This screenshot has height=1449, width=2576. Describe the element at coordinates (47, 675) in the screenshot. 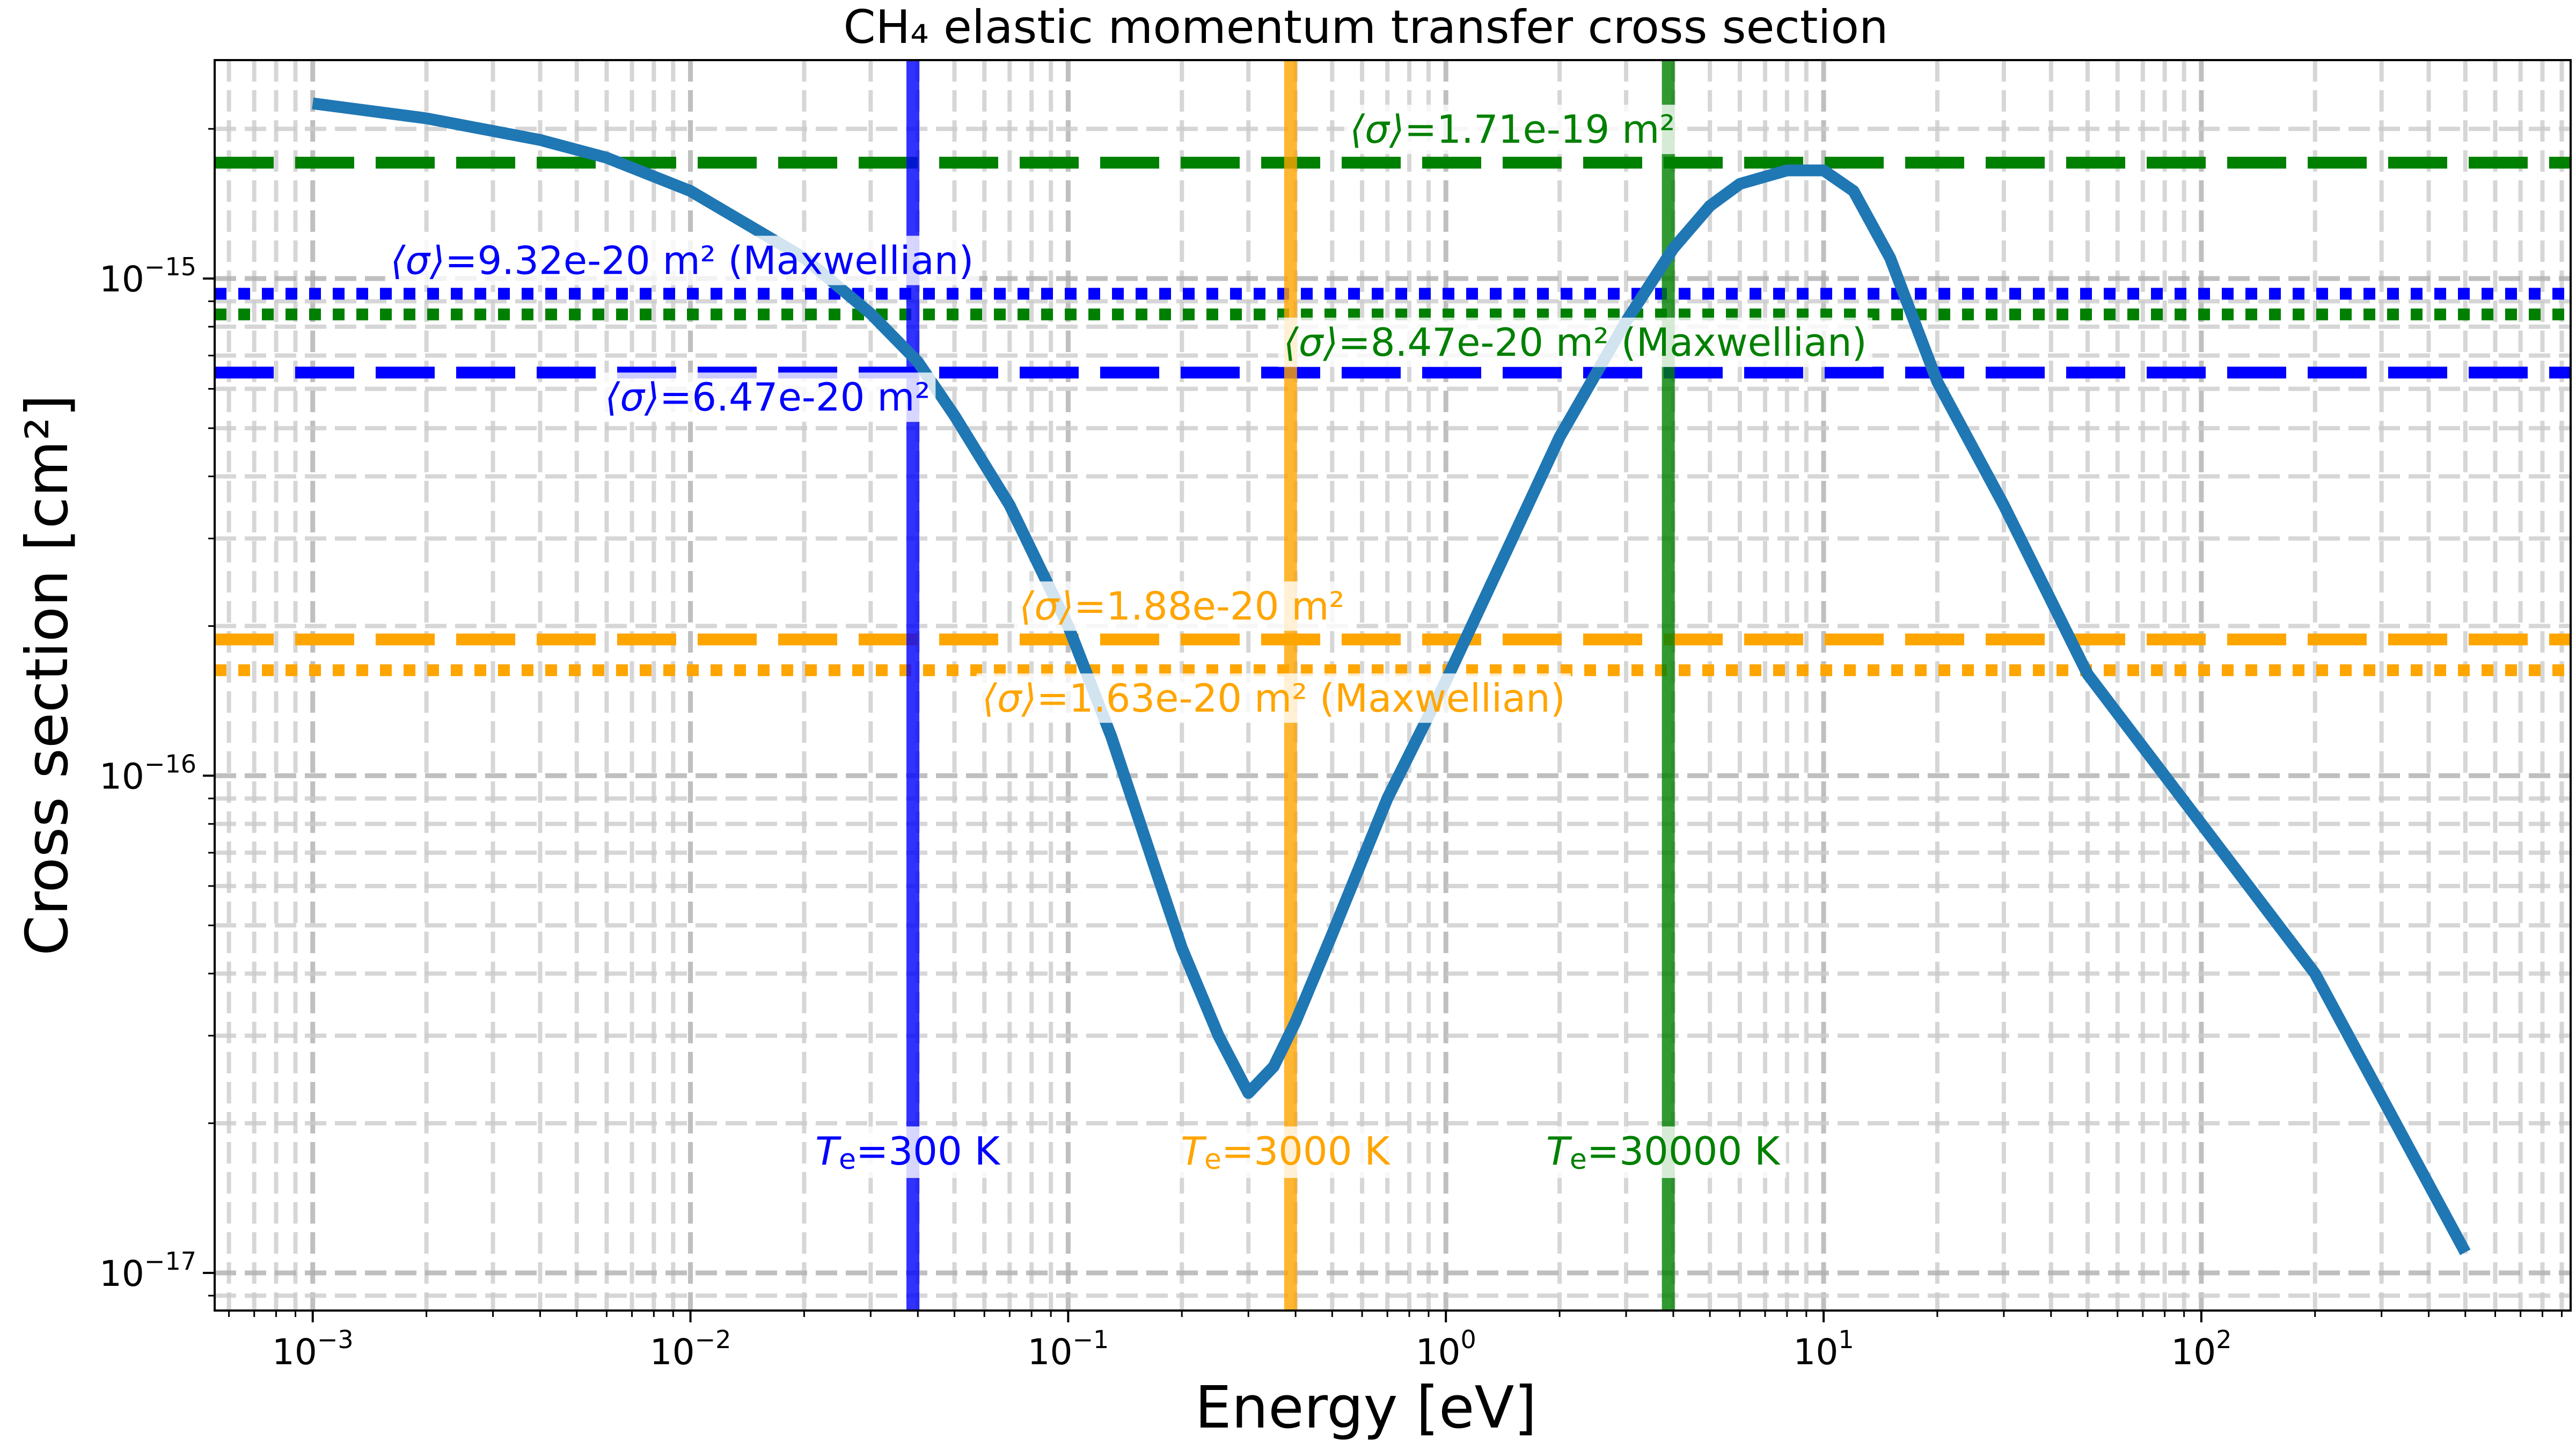

I see `y-axis-title: Cross section [cm²]` at that location.